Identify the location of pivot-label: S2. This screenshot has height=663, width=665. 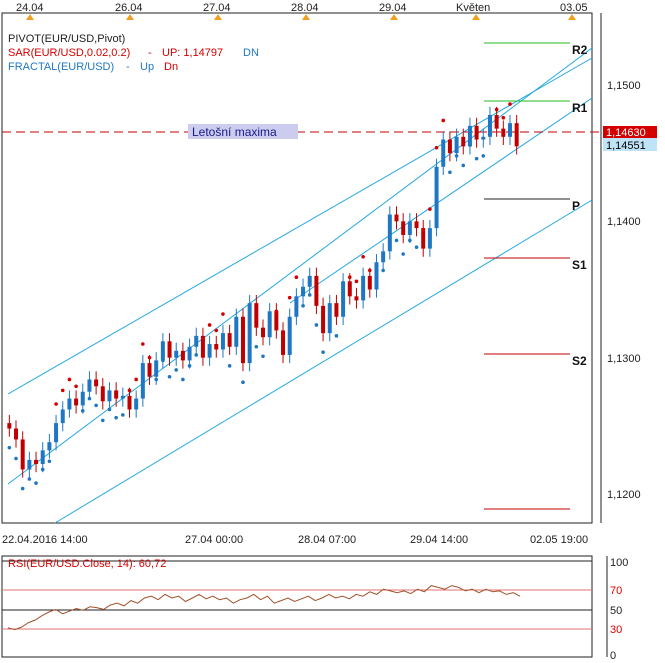
(579, 361).